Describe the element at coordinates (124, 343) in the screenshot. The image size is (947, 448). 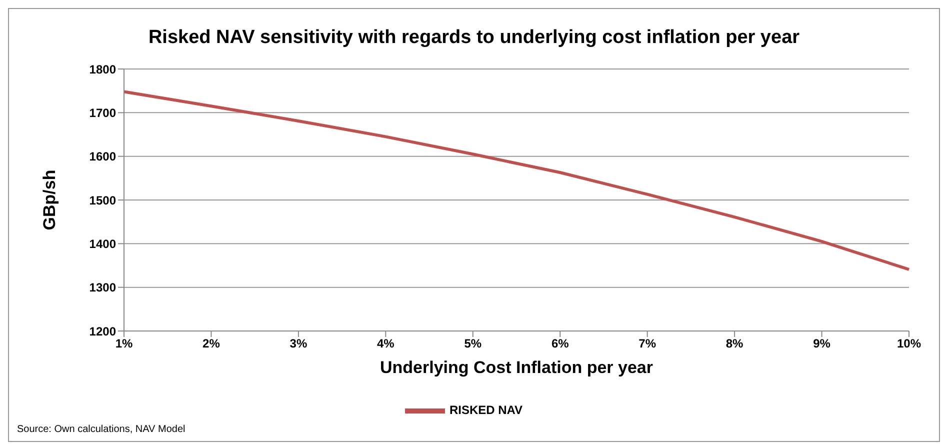
I see `x-tick-label: 1%` at that location.